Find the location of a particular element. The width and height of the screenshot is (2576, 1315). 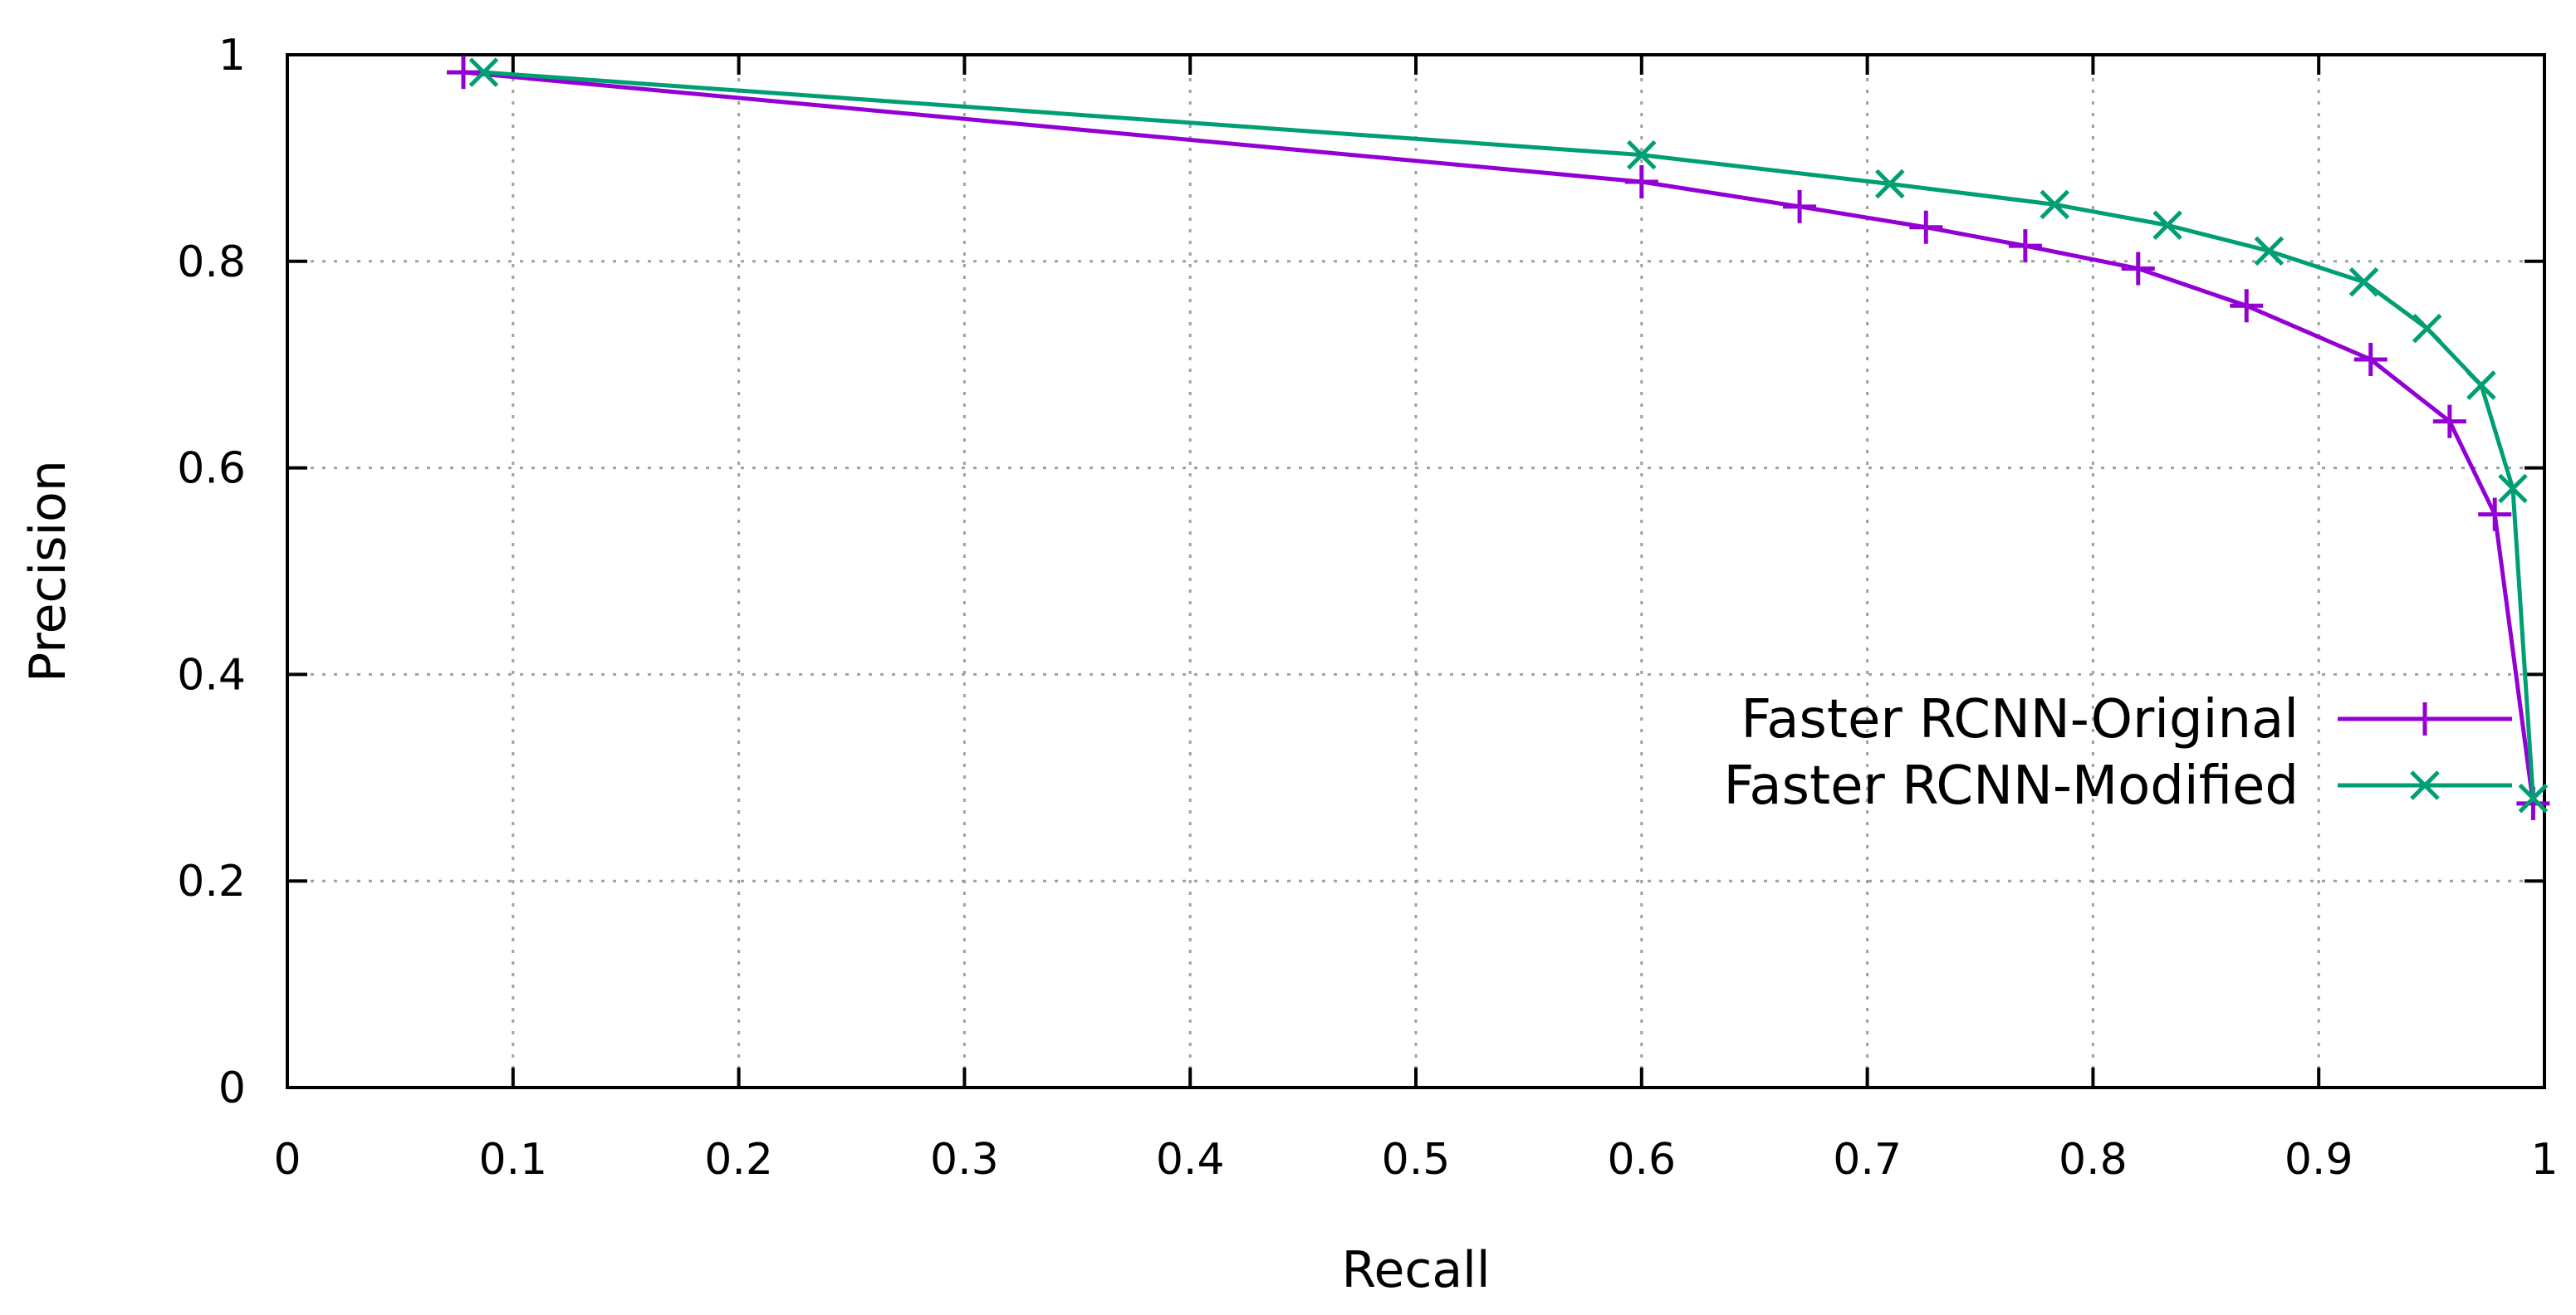

x-tick-label: 0.4 is located at coordinates (1190, 1160).